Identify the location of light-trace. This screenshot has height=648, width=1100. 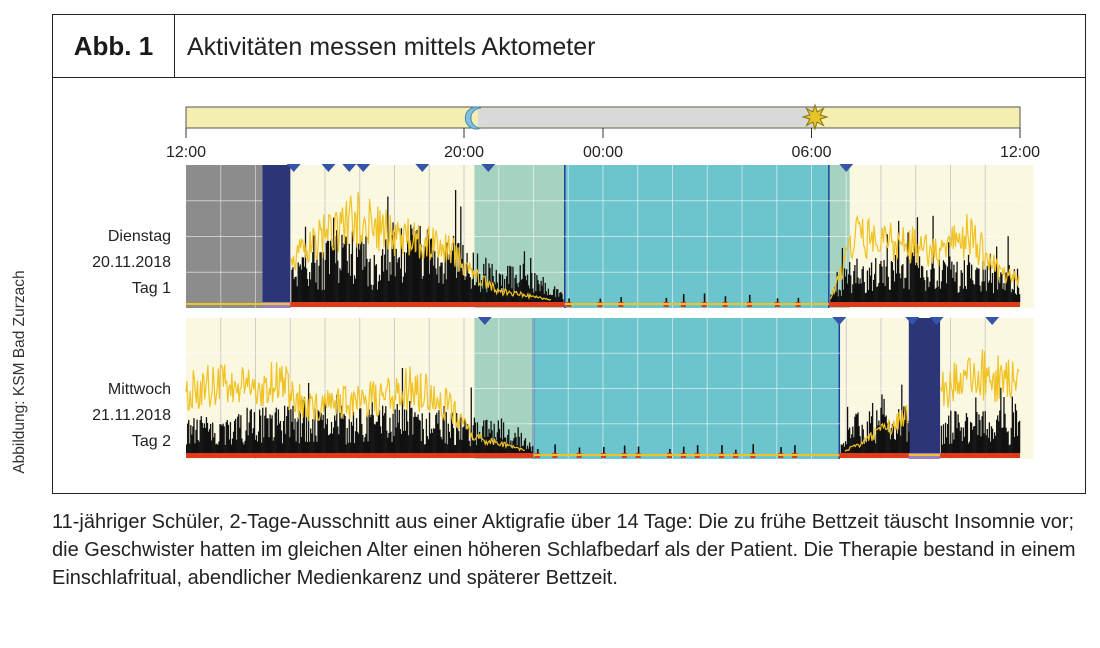
(655, 246).